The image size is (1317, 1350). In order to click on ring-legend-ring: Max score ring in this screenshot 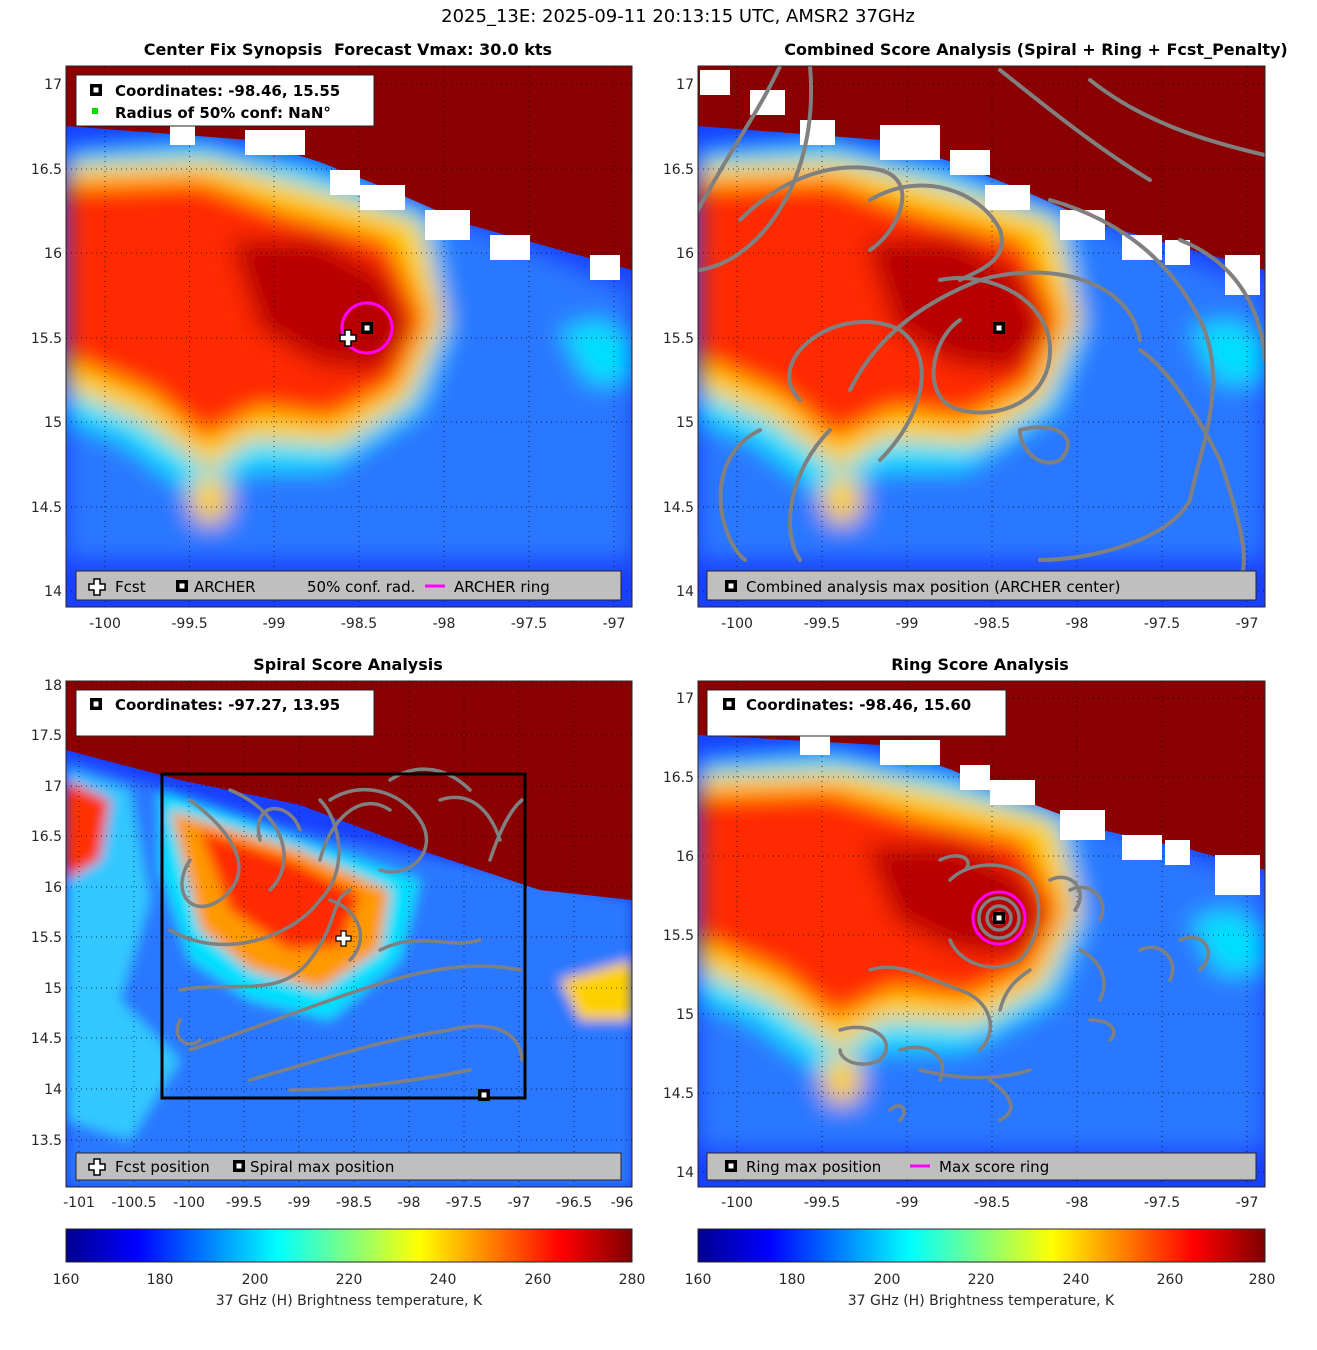, I will do `click(994, 1167)`.